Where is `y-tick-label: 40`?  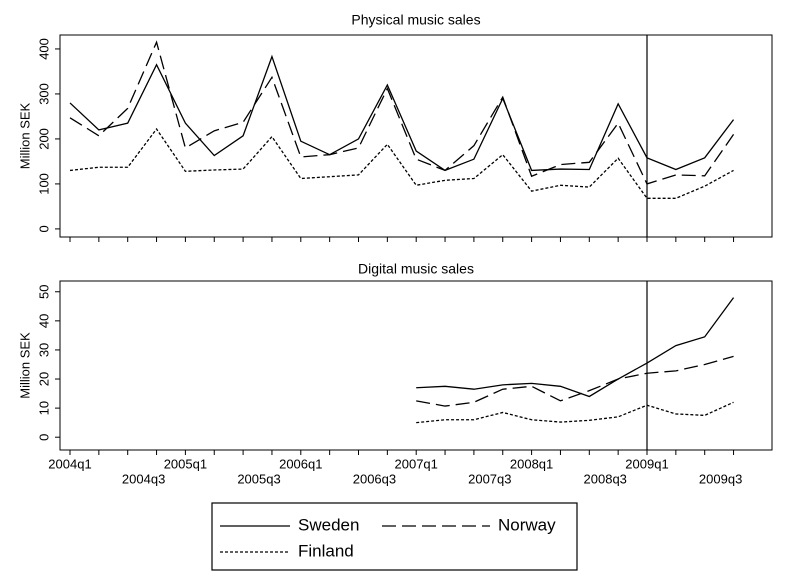
y-tick-label: 40 is located at coordinates (43, 321).